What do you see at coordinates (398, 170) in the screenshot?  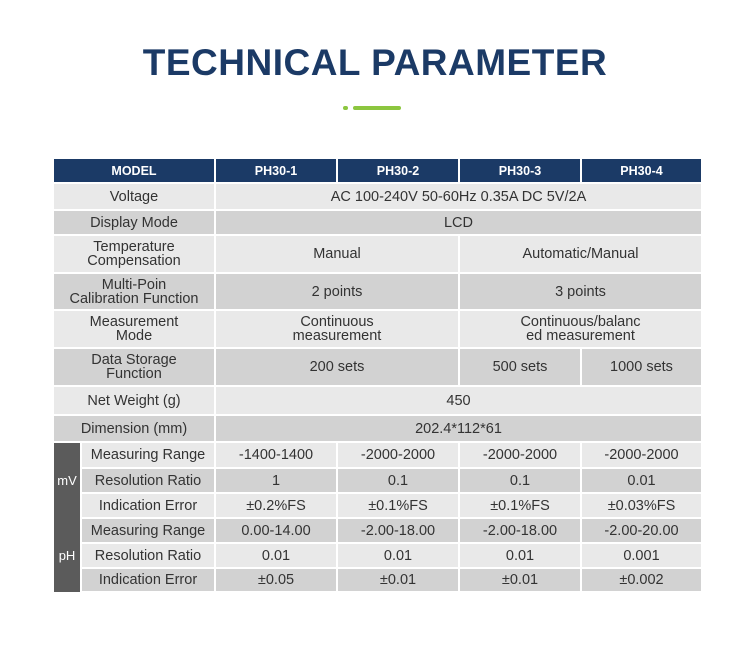 I see `column-header: PH30-2` at bounding box center [398, 170].